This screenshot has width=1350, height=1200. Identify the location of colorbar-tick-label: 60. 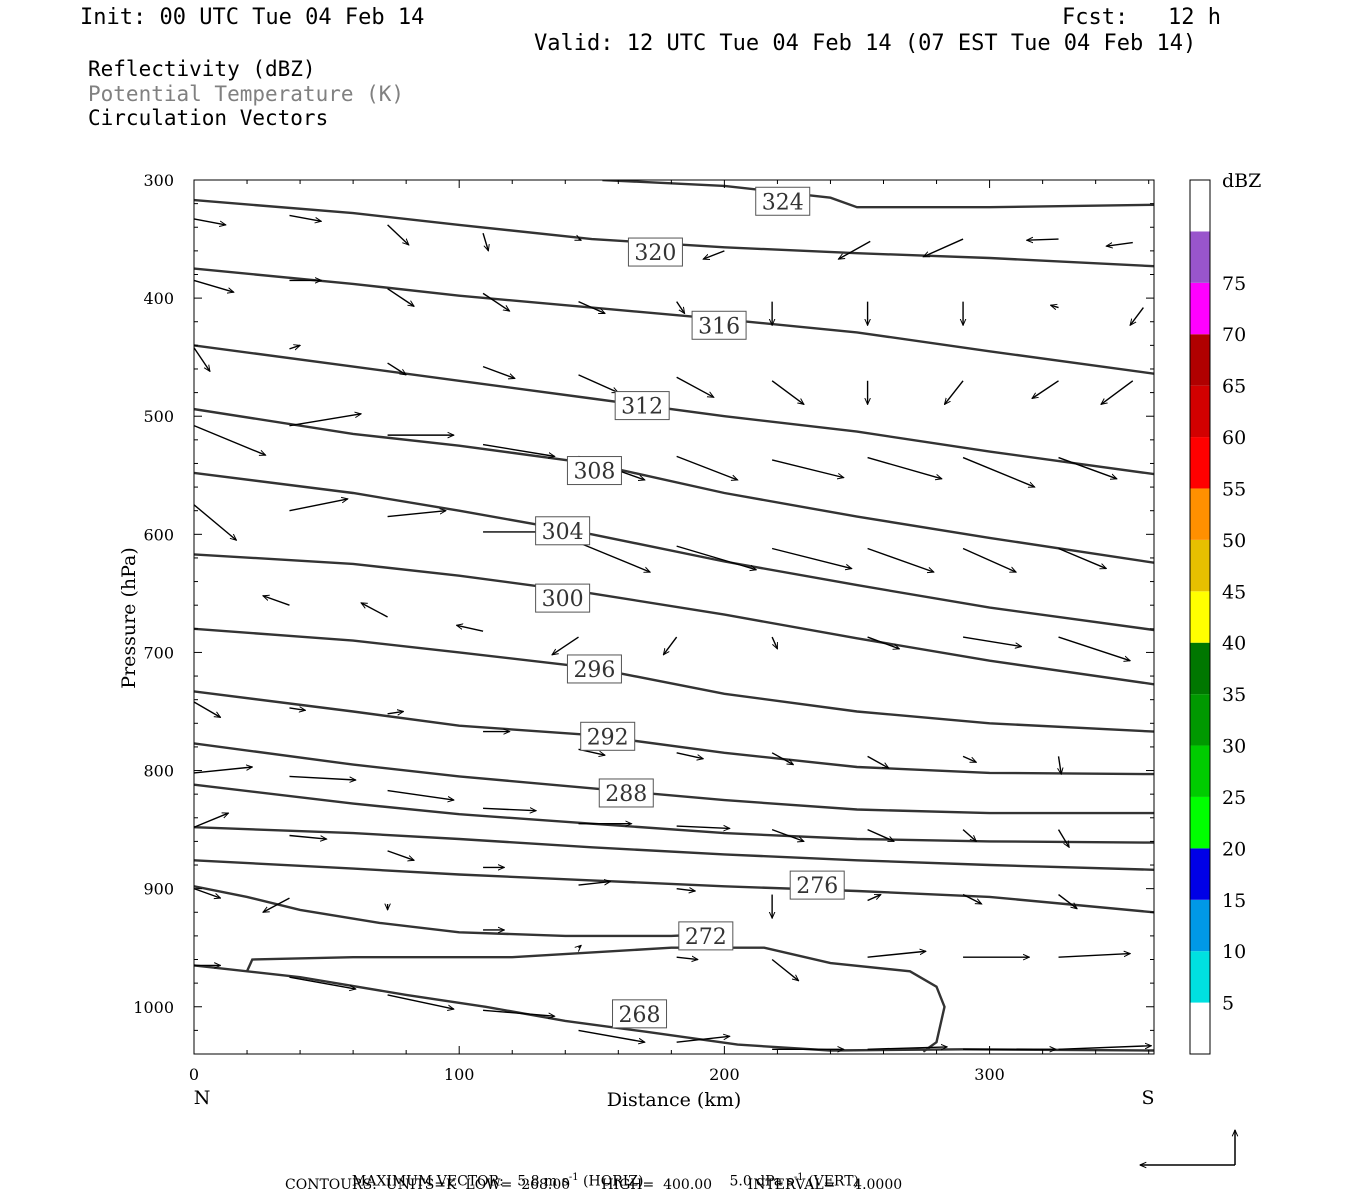
(1234, 438).